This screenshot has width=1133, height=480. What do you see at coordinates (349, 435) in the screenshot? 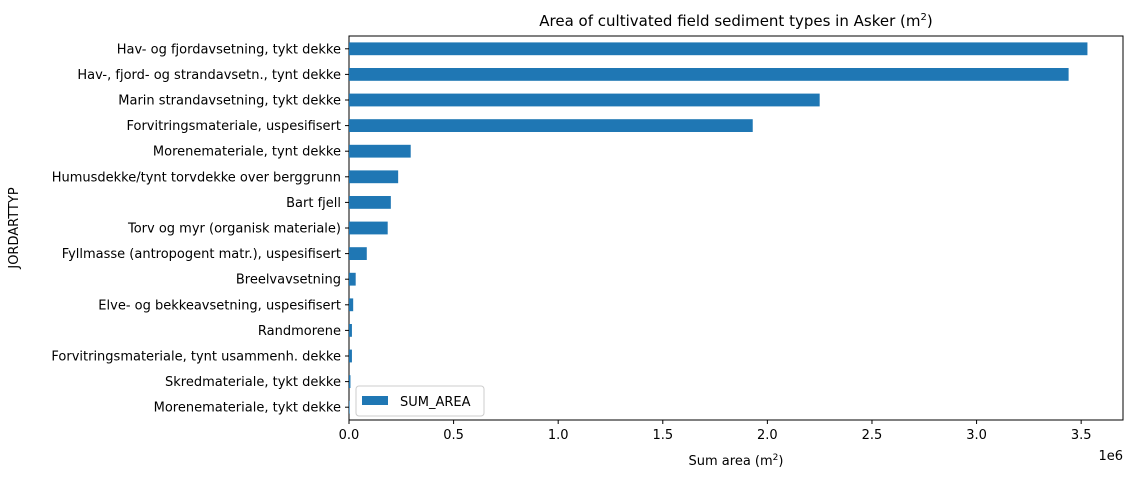
I see `x-tick-label: 0.0` at bounding box center [349, 435].